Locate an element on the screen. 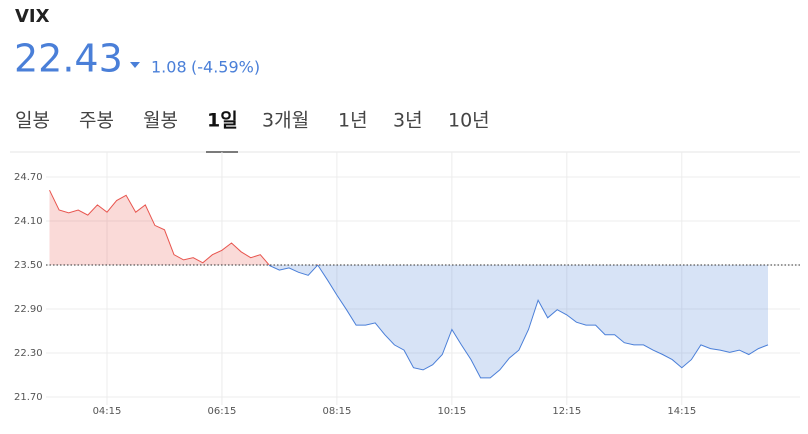 This screenshot has height=434, width=808. x-tick-label: 14:15 is located at coordinates (681, 411).